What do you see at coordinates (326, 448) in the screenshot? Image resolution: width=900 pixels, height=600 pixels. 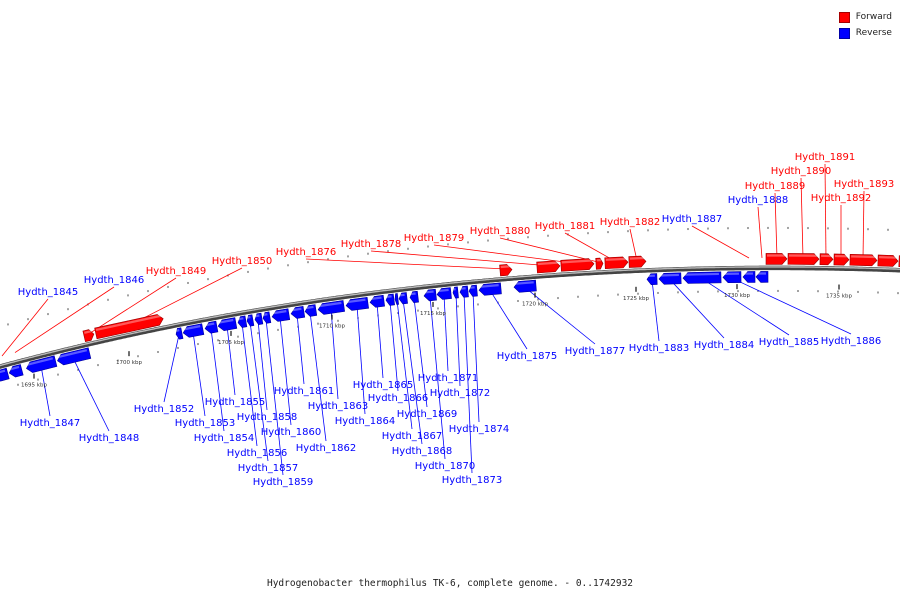 I see `gene-label: Hydth_1862` at bounding box center [326, 448].